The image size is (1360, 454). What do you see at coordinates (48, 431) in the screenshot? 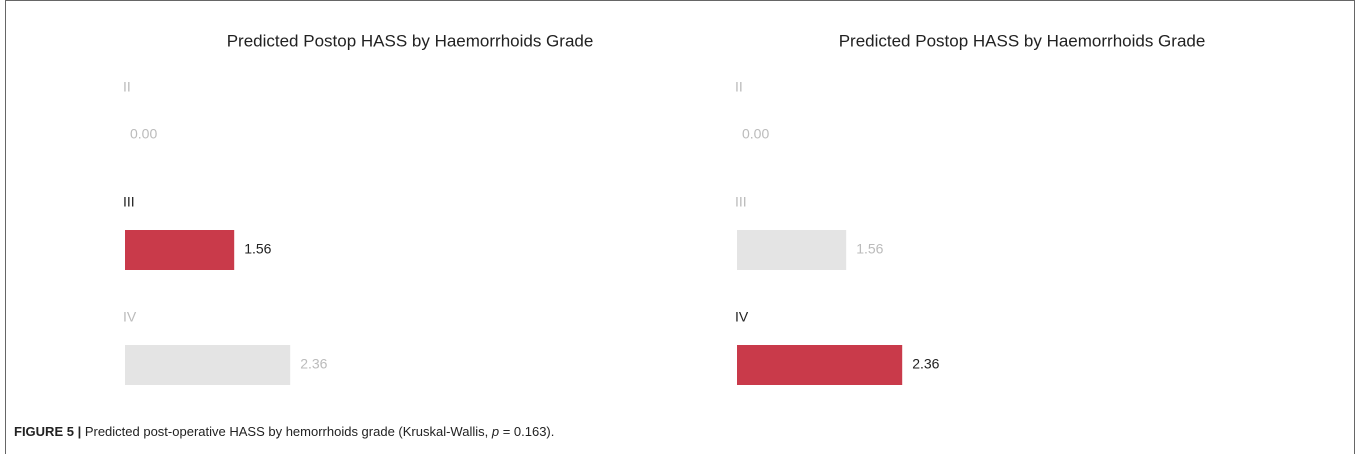
I see `caption-label: FIGURE 5 |` at bounding box center [48, 431].